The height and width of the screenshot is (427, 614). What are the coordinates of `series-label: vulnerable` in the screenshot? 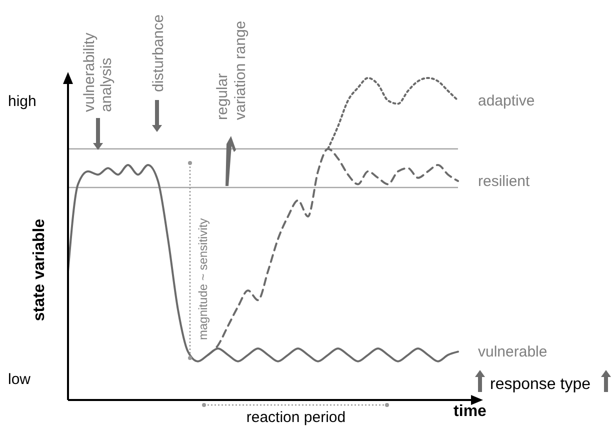 It's located at (513, 352).